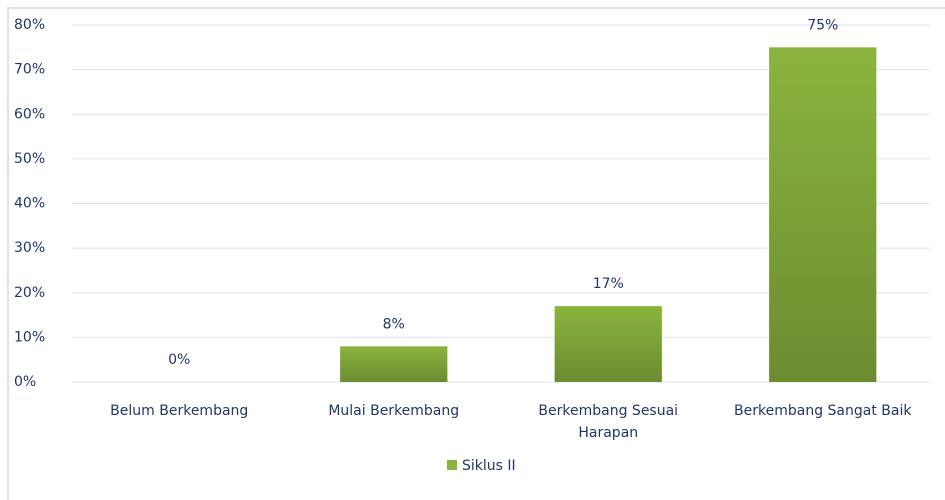 This screenshot has height=500, width=945. What do you see at coordinates (29, 159) in the screenshot?
I see `y-tick-label: 50%` at bounding box center [29, 159].